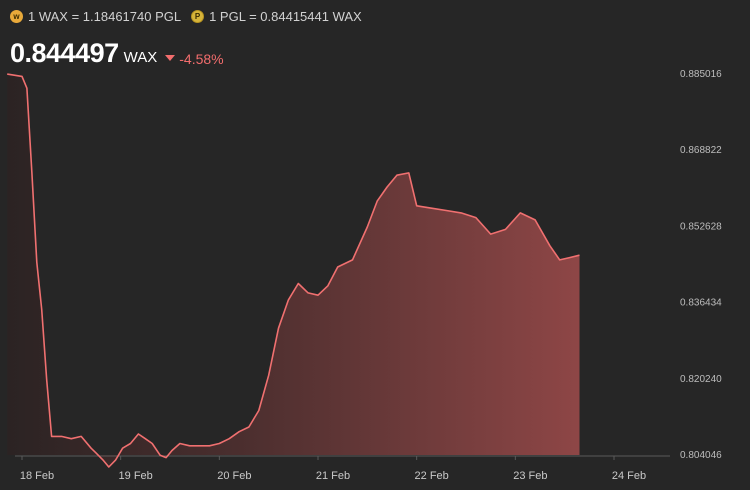 The image size is (750, 490). Describe the element at coordinates (530, 476) in the screenshot. I see `x-tick-label: 23 Feb` at that location.